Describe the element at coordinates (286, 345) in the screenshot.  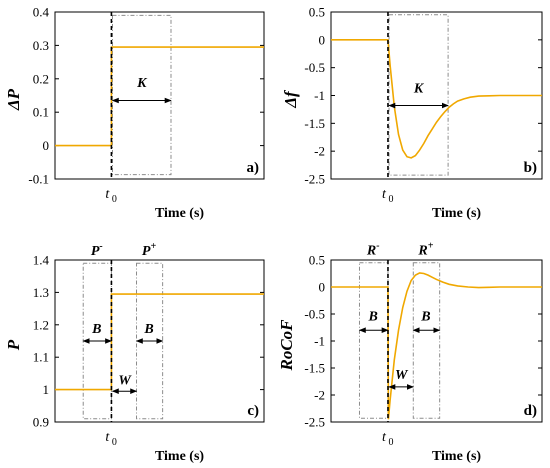
I see `y-axis-label: RoCoF` at that location.